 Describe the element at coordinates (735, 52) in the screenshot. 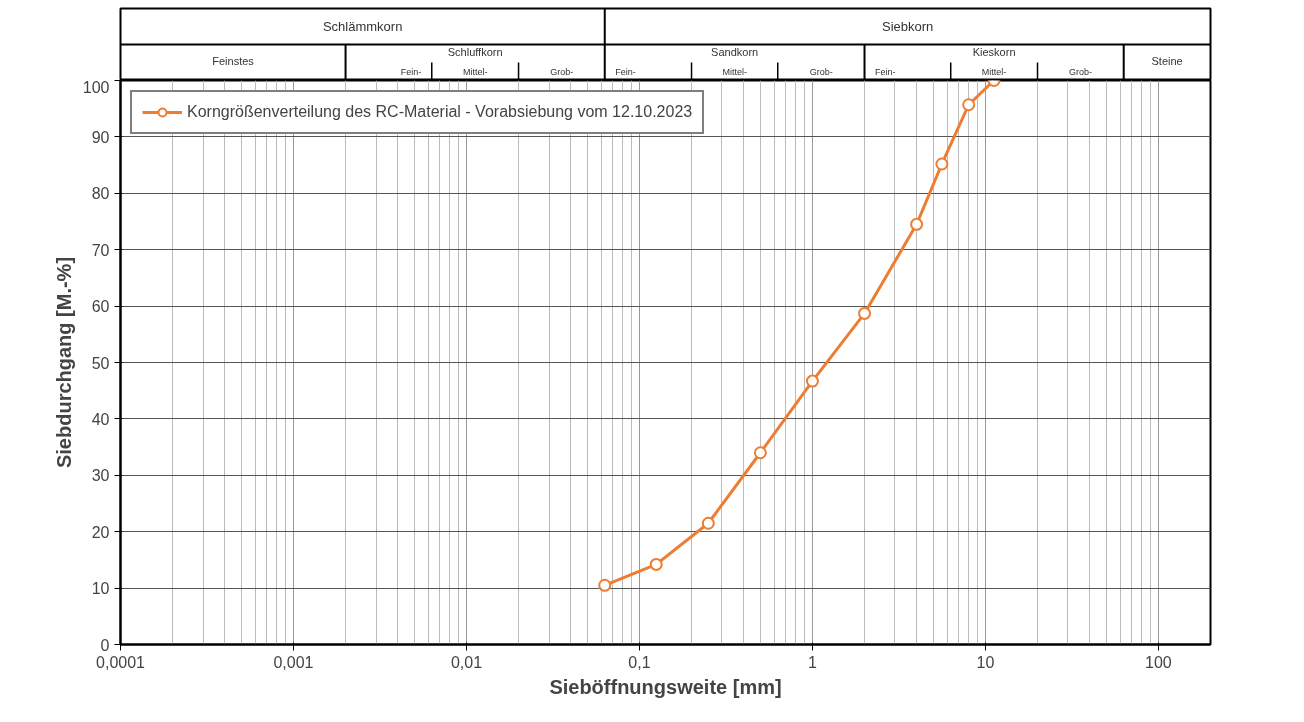

I see `text: Sandkorn` at that location.